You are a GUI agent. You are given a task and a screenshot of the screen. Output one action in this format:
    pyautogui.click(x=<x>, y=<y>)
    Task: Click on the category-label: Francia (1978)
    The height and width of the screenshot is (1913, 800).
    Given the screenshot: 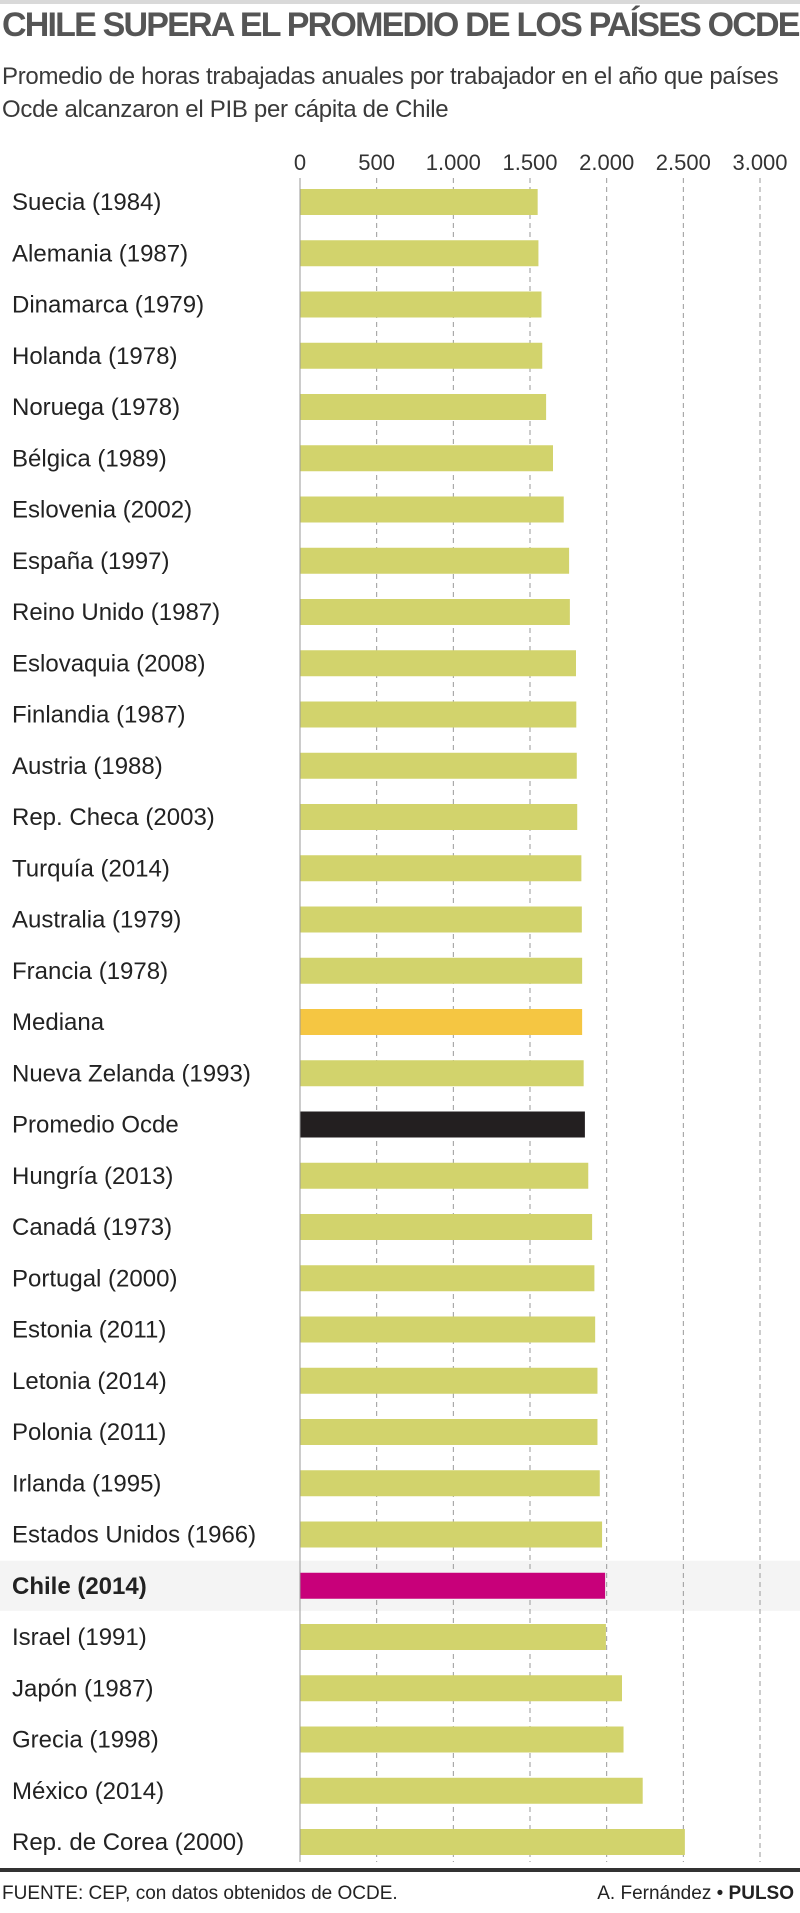 What is the action you would take?
    pyautogui.click(x=90, y=971)
    